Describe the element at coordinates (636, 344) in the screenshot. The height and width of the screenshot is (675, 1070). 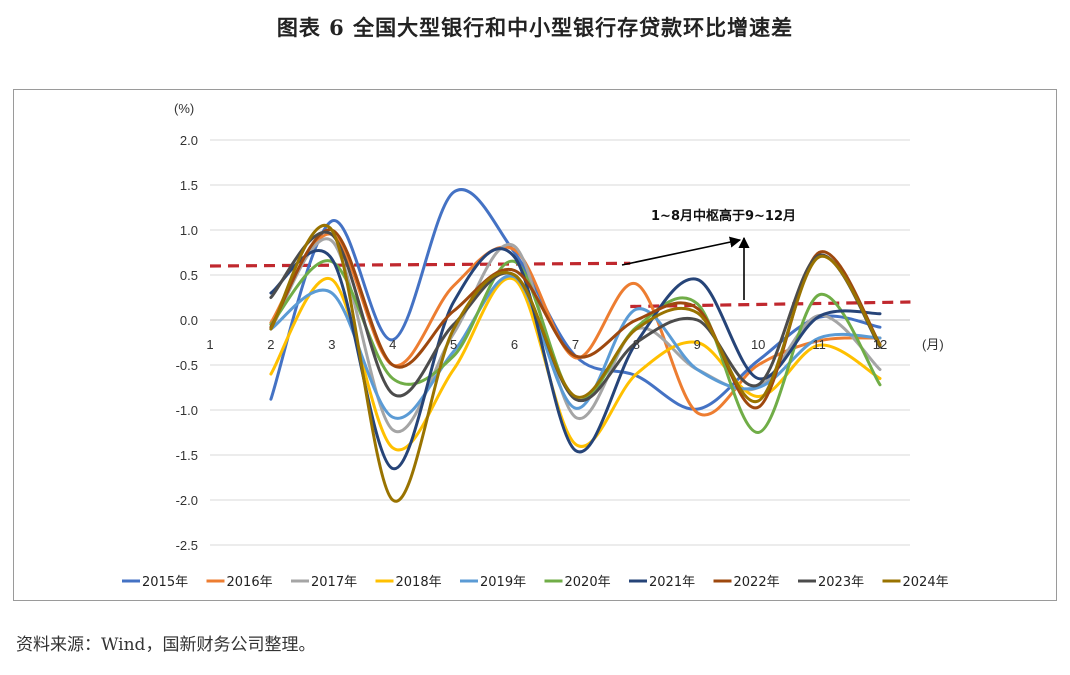
I see `x-tick-label: 8` at that location.